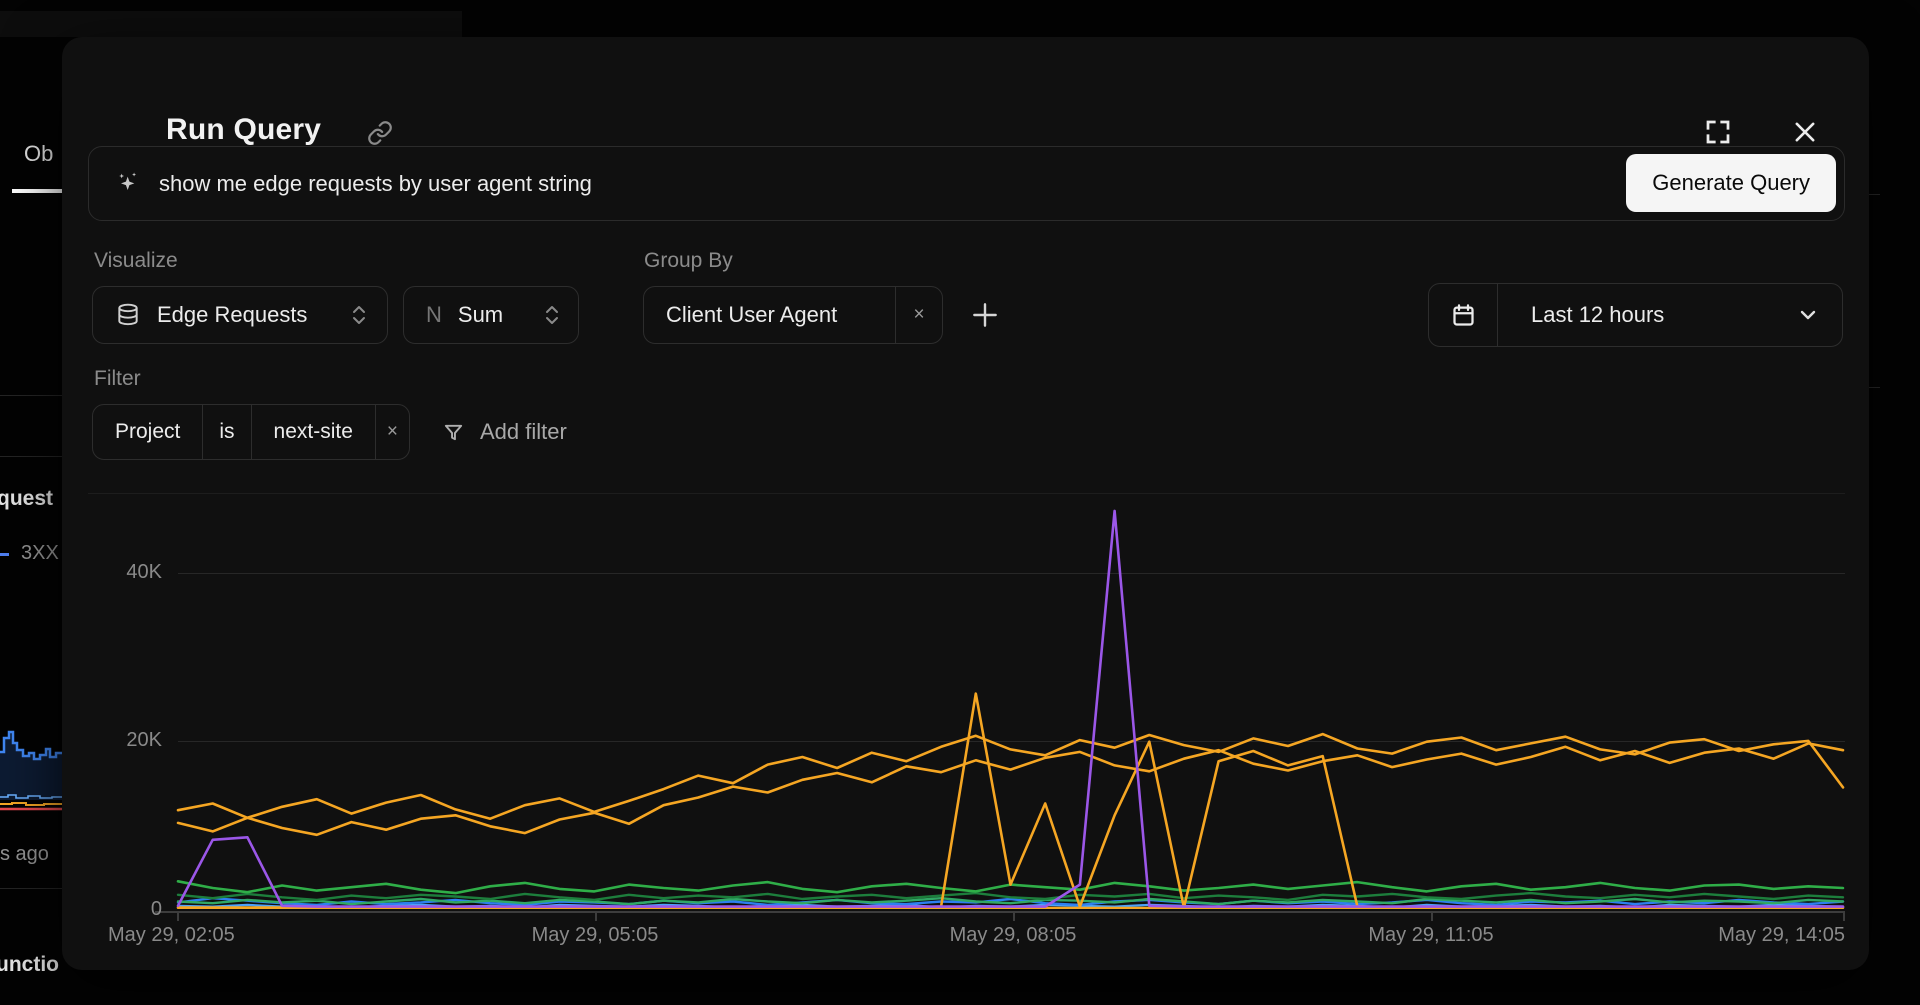 This screenshot has height=1005, width=1920. What do you see at coordinates (31, 766) in the screenshot?
I see `mini-chart-area-fill` at bounding box center [31, 766].